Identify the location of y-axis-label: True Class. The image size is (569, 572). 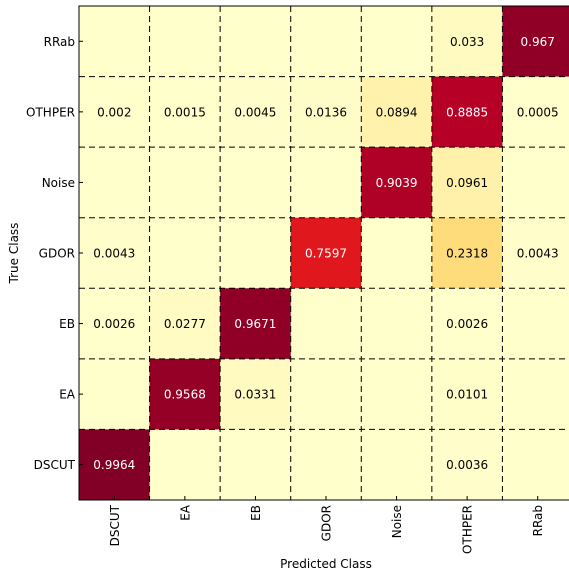
(14, 254).